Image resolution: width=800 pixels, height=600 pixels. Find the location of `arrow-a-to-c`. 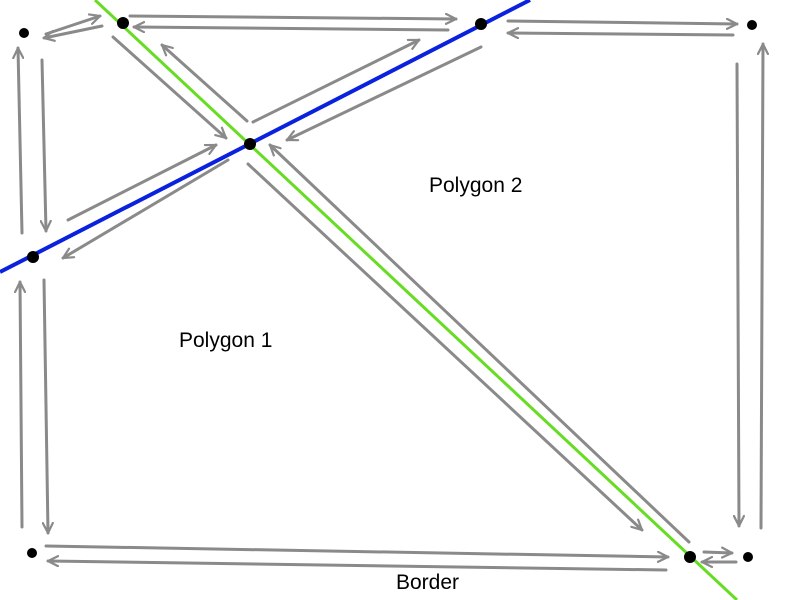

arrow-a-to-c is located at coordinates (169, 87).